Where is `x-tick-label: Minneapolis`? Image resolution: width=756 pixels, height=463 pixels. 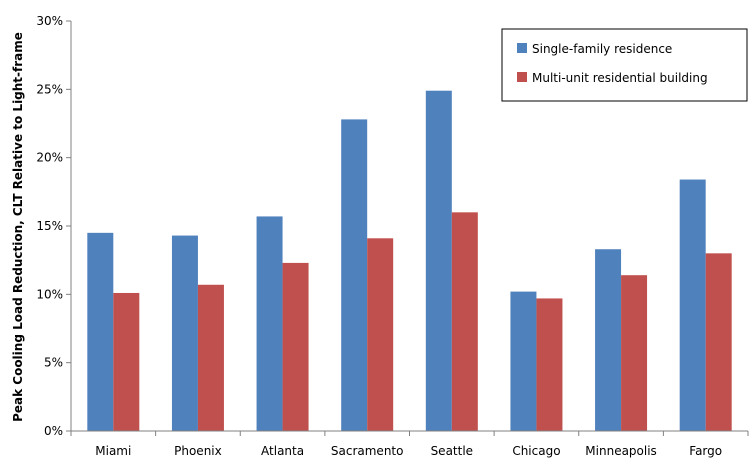
x-tick-label: Minneapolis is located at coordinates (621, 451).